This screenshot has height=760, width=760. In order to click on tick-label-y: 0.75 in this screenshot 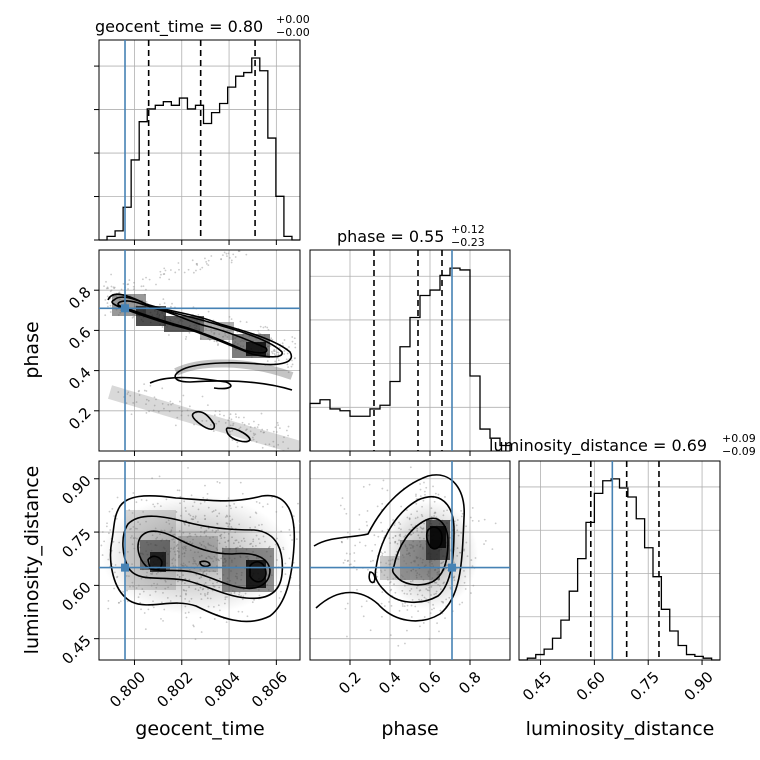, I will do `click(76, 543)`.